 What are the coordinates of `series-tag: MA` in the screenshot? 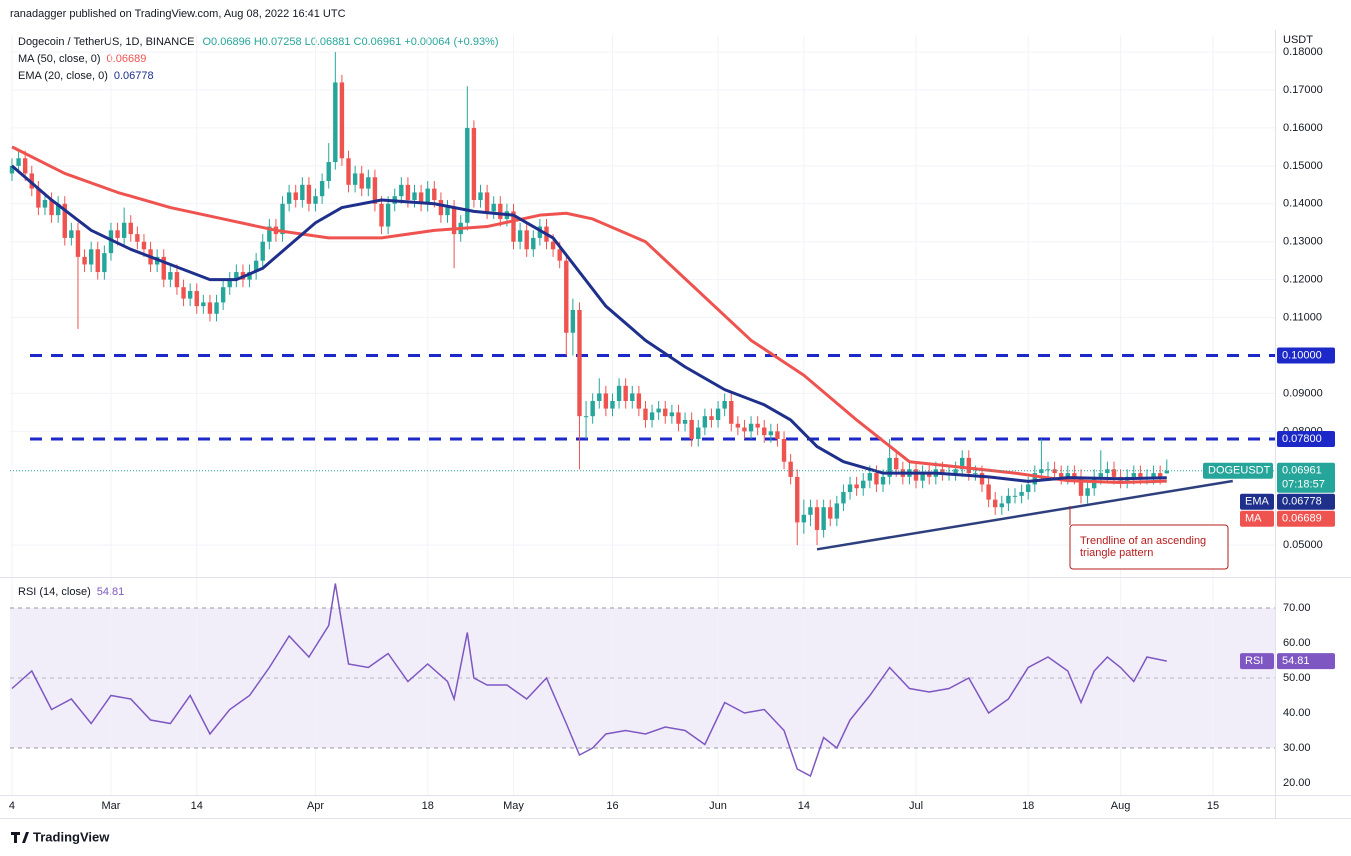 It's located at (1253, 519).